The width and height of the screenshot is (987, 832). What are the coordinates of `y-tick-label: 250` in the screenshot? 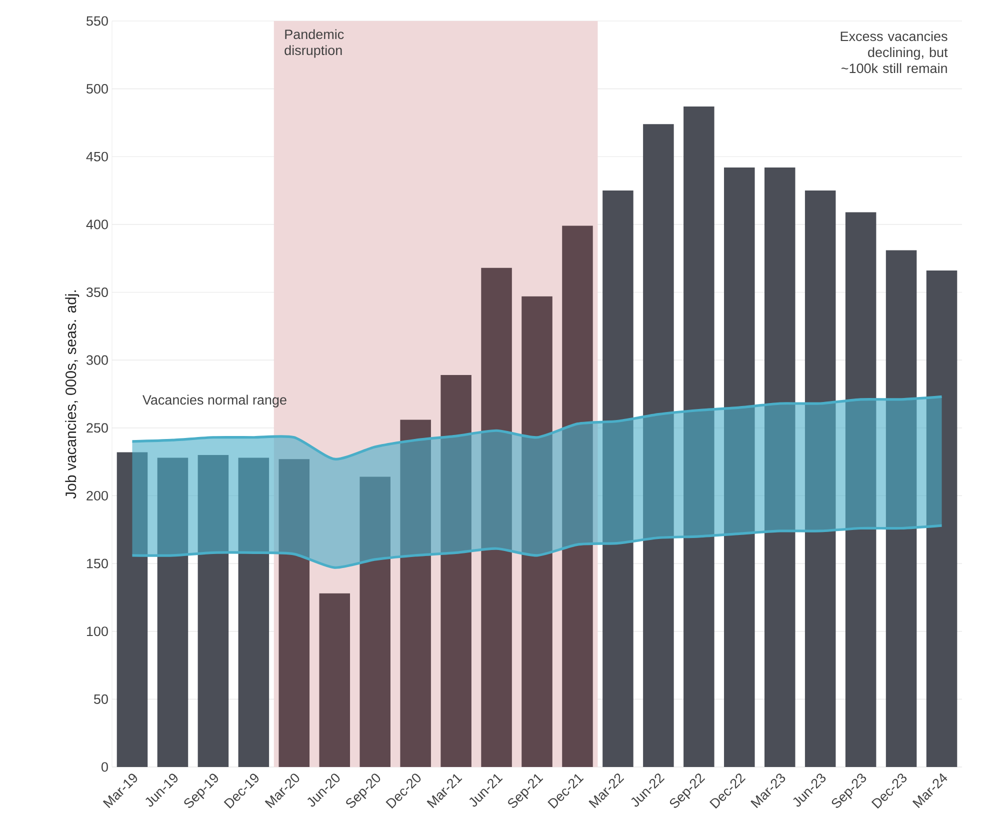 It's located at (97, 428).